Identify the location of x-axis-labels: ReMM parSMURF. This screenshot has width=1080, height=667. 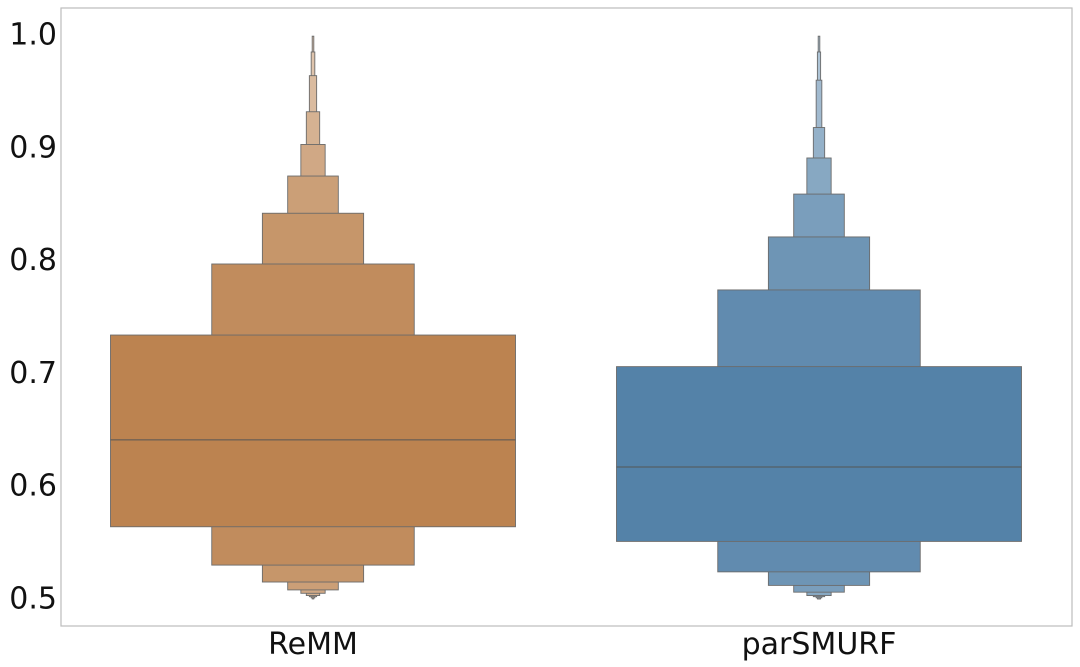
(582, 644).